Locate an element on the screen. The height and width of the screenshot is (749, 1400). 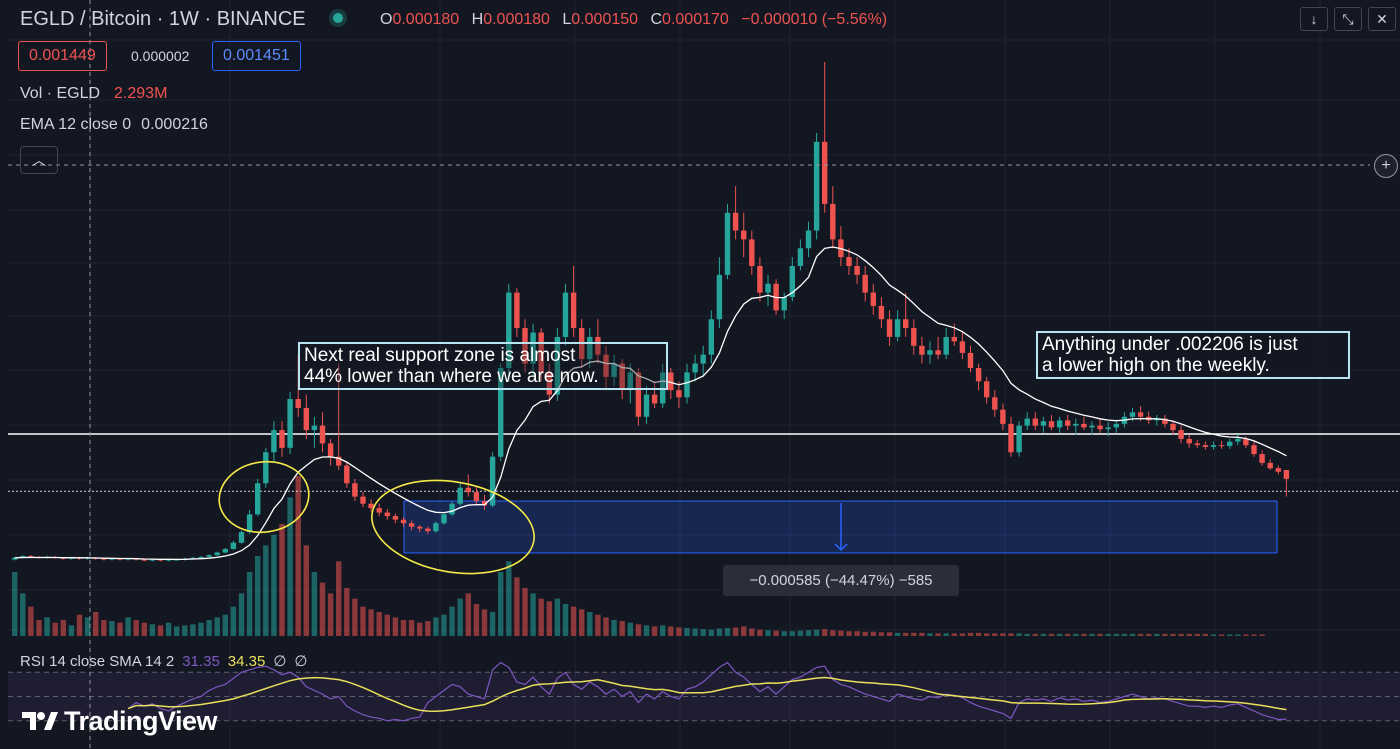
rsi-legend: RSI 14 close SMA 14 2 31.35 34.35 ∅ ∅ is located at coordinates (164, 661).